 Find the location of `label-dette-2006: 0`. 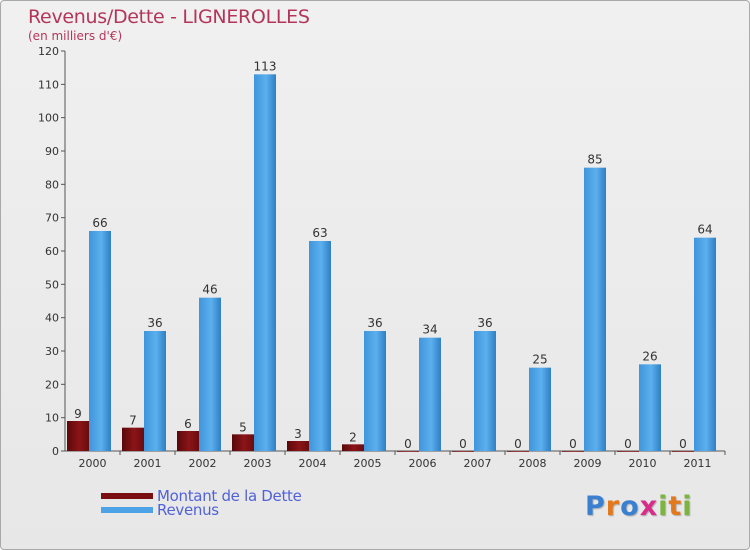

label-dette-2006: 0 is located at coordinates (408, 444).